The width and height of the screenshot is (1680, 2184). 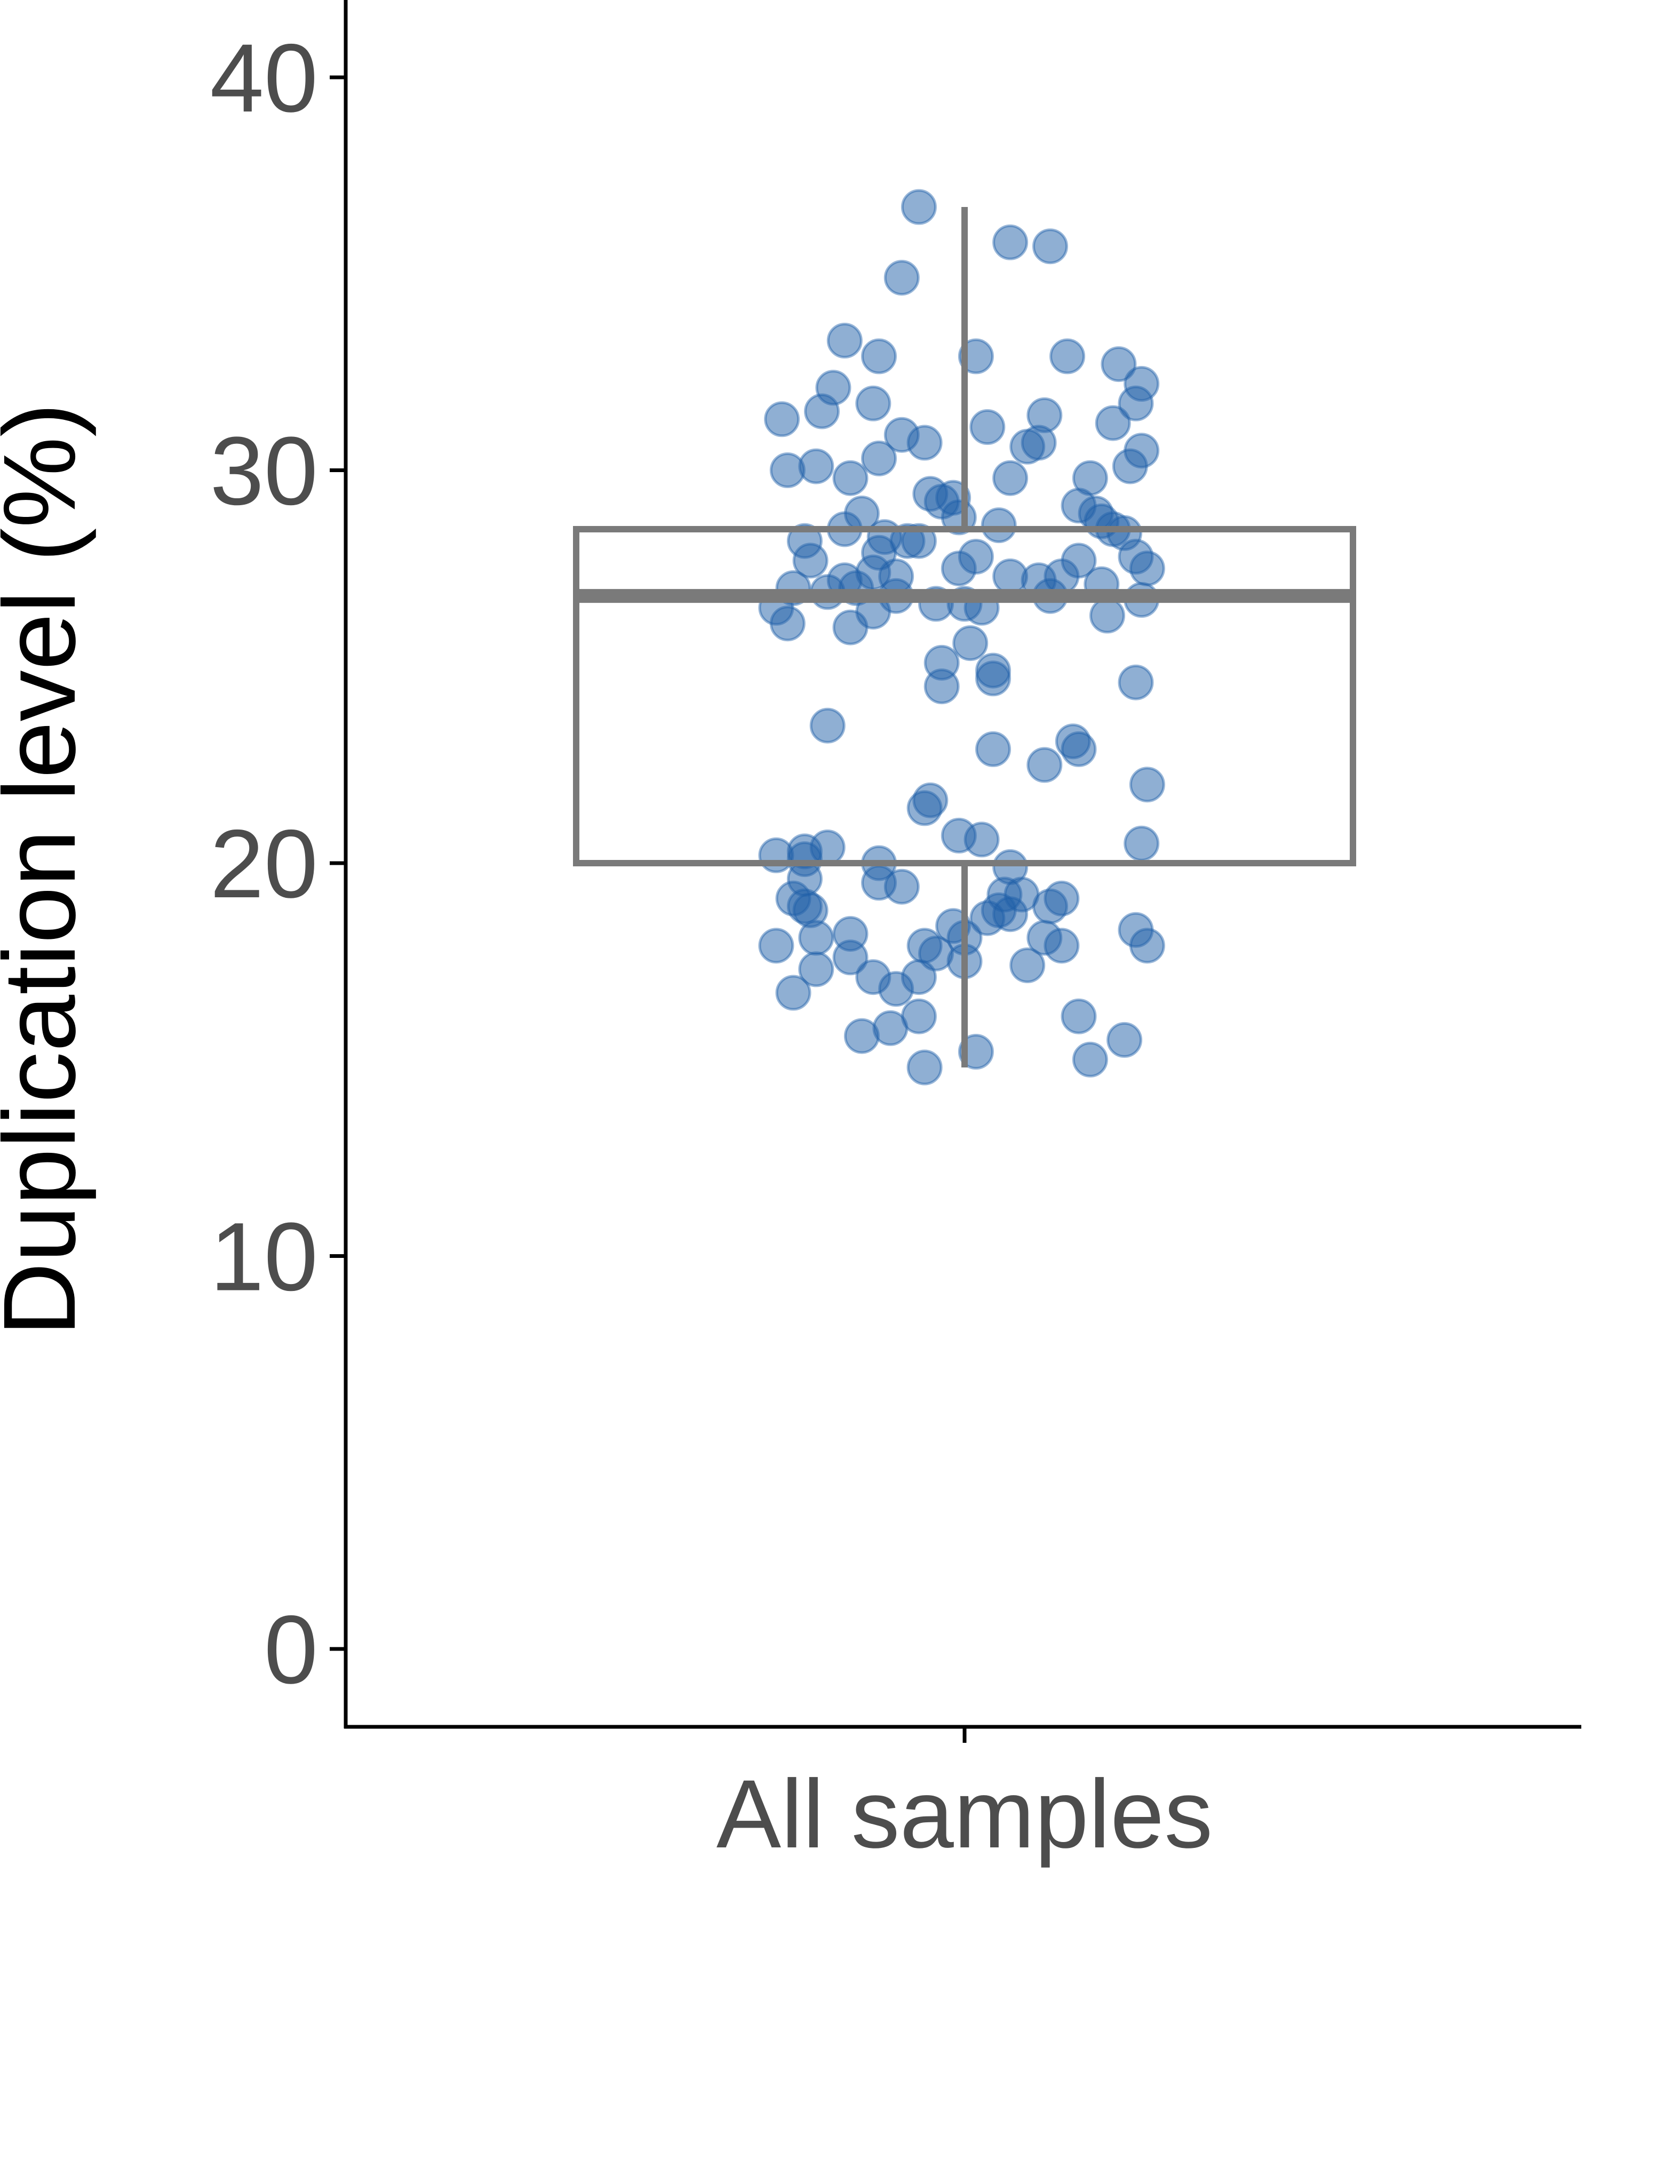 What do you see at coordinates (964, 695) in the screenshot?
I see `box-iqr` at bounding box center [964, 695].